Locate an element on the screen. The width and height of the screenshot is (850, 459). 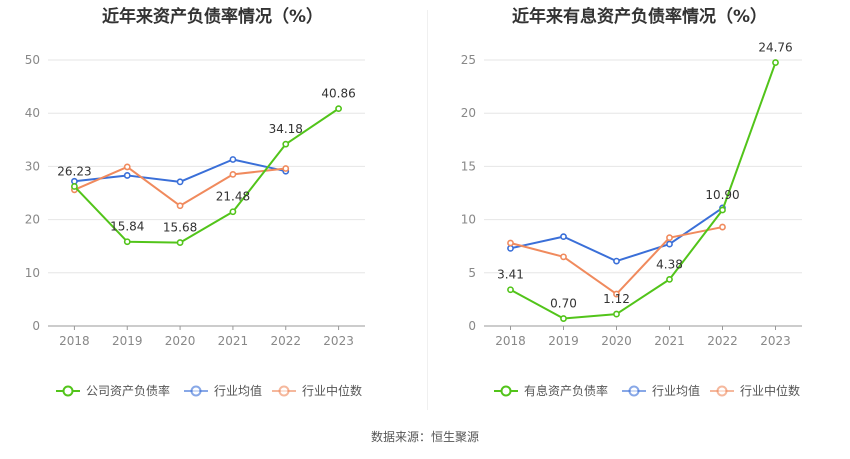
chart-2-title: 近年来有息资产负债率情况（%） is located at coordinates (639, 17).